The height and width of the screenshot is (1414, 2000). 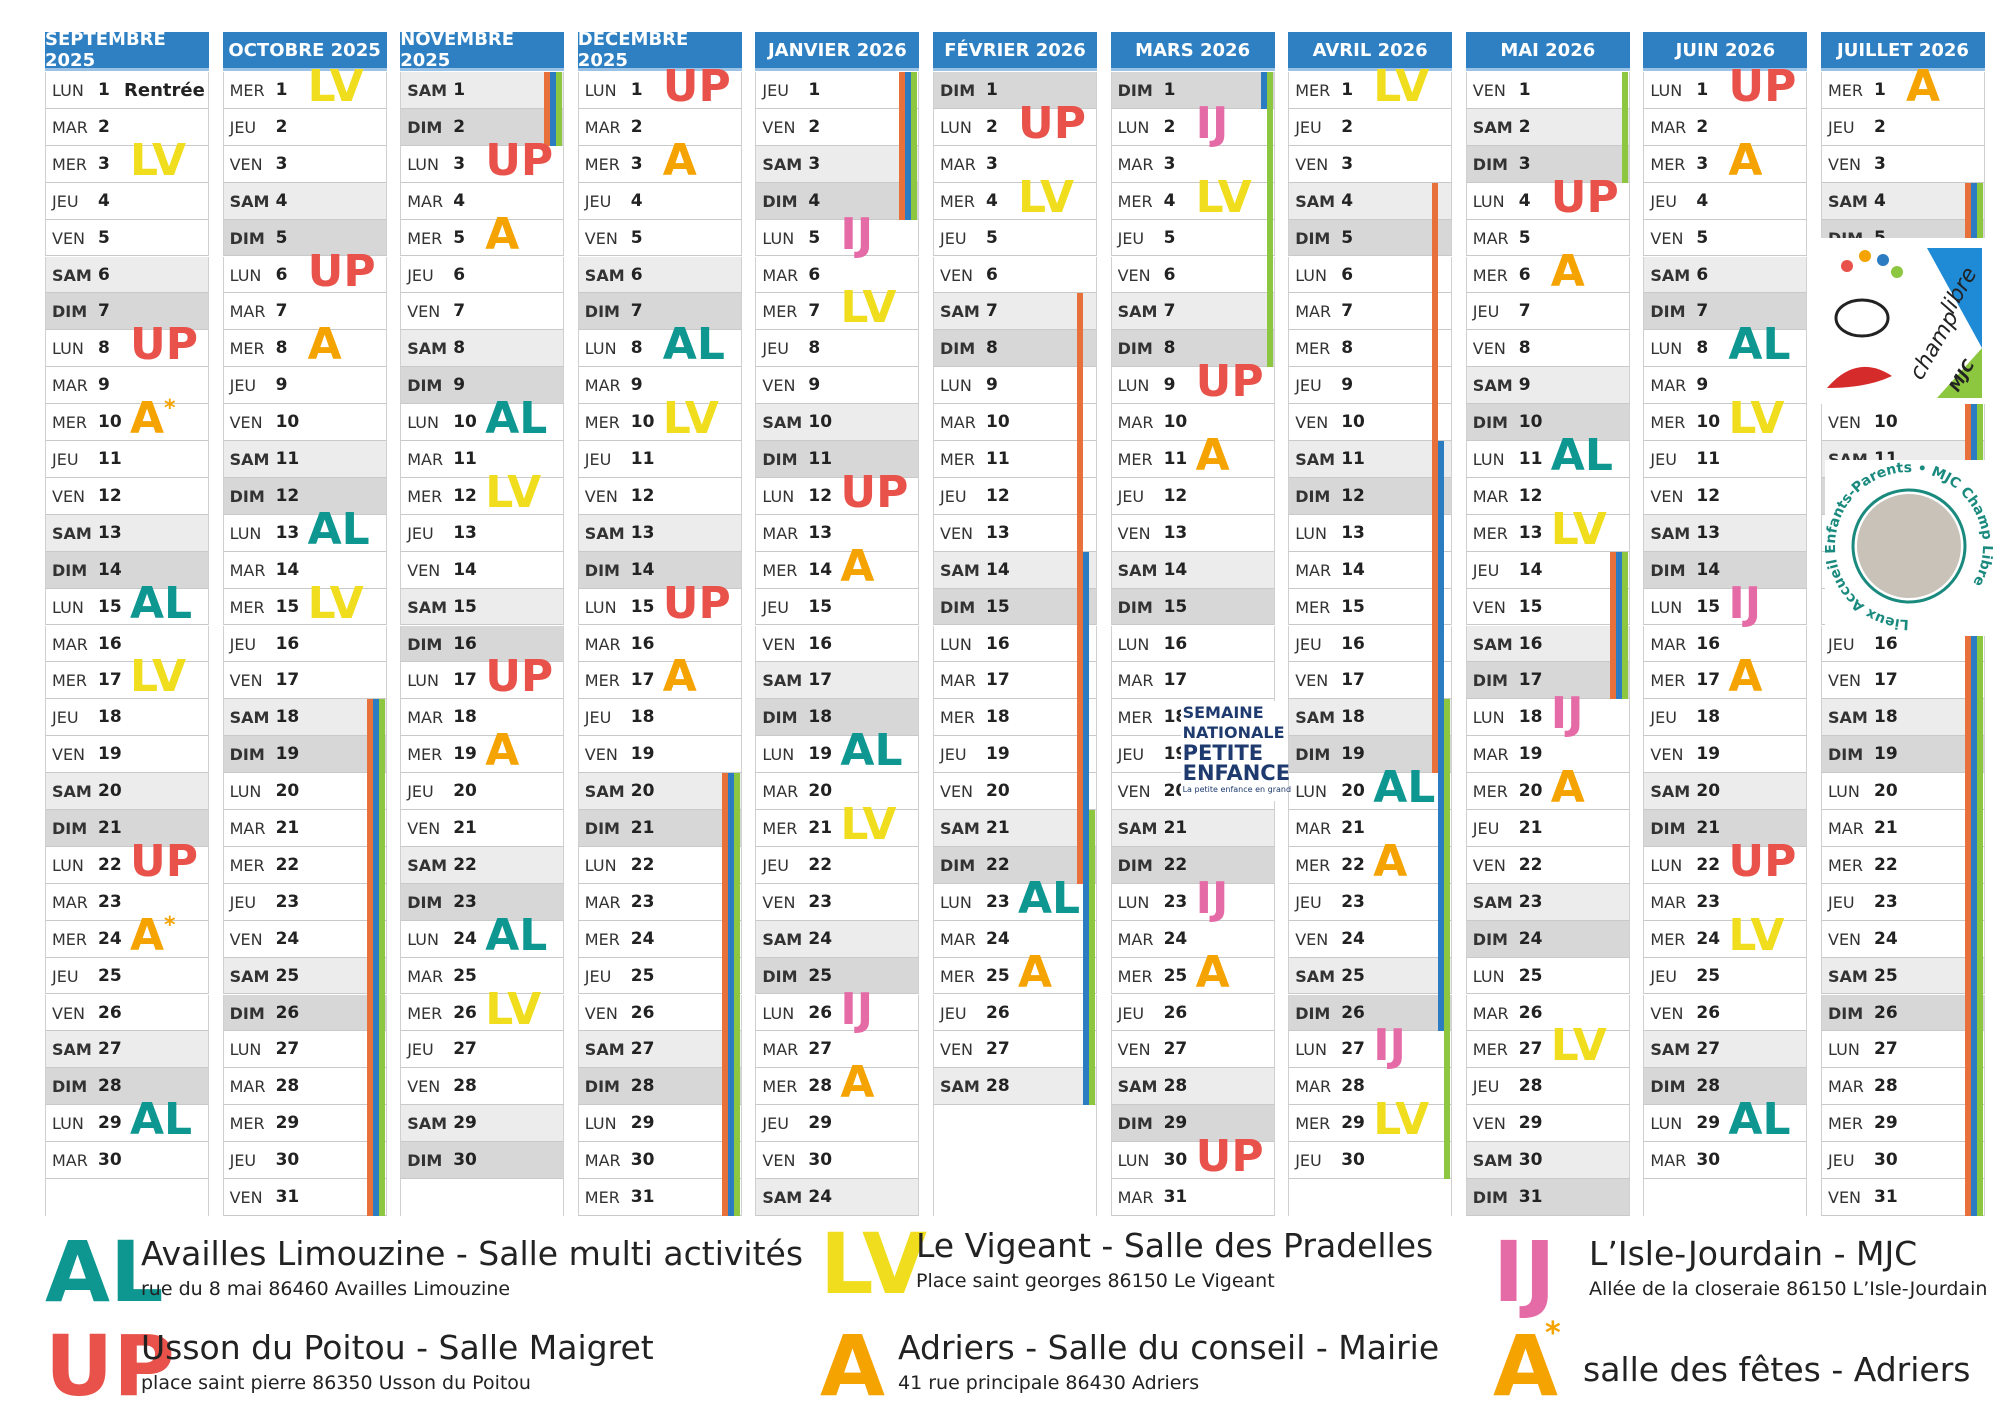 I want to click on day-number: 11, so click(x=1530, y=459).